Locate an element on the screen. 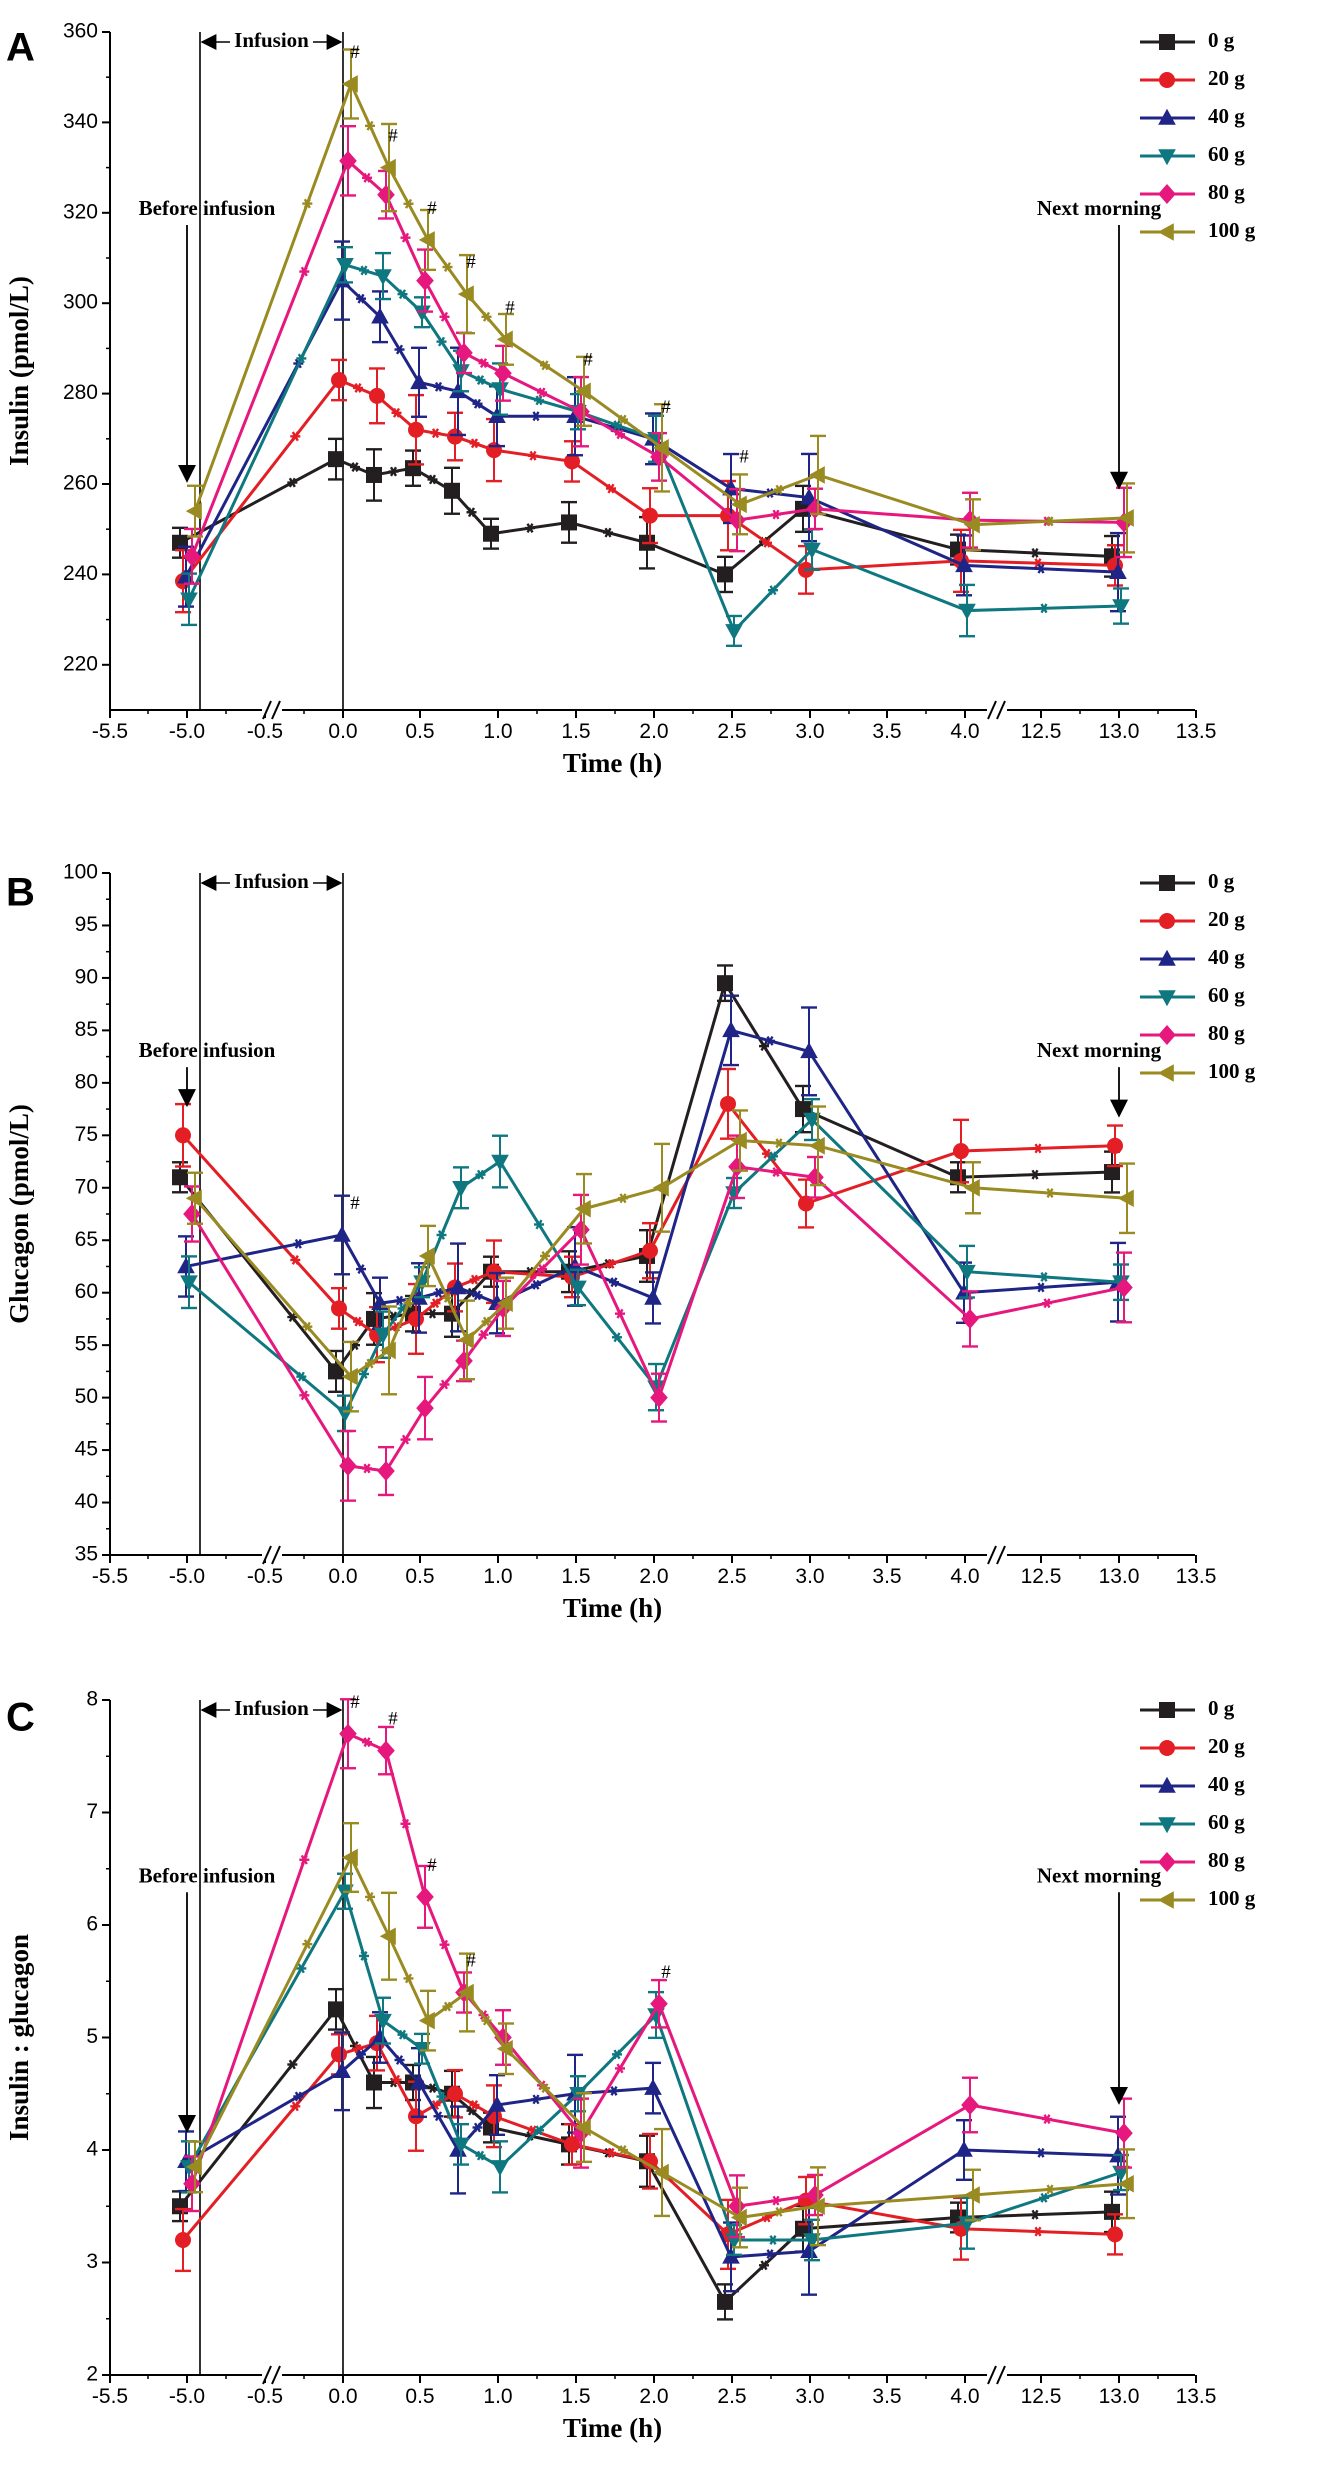 Image resolution: width=1322 pixels, height=2471 pixels. x-tick: 2.5 is located at coordinates (732, 726).